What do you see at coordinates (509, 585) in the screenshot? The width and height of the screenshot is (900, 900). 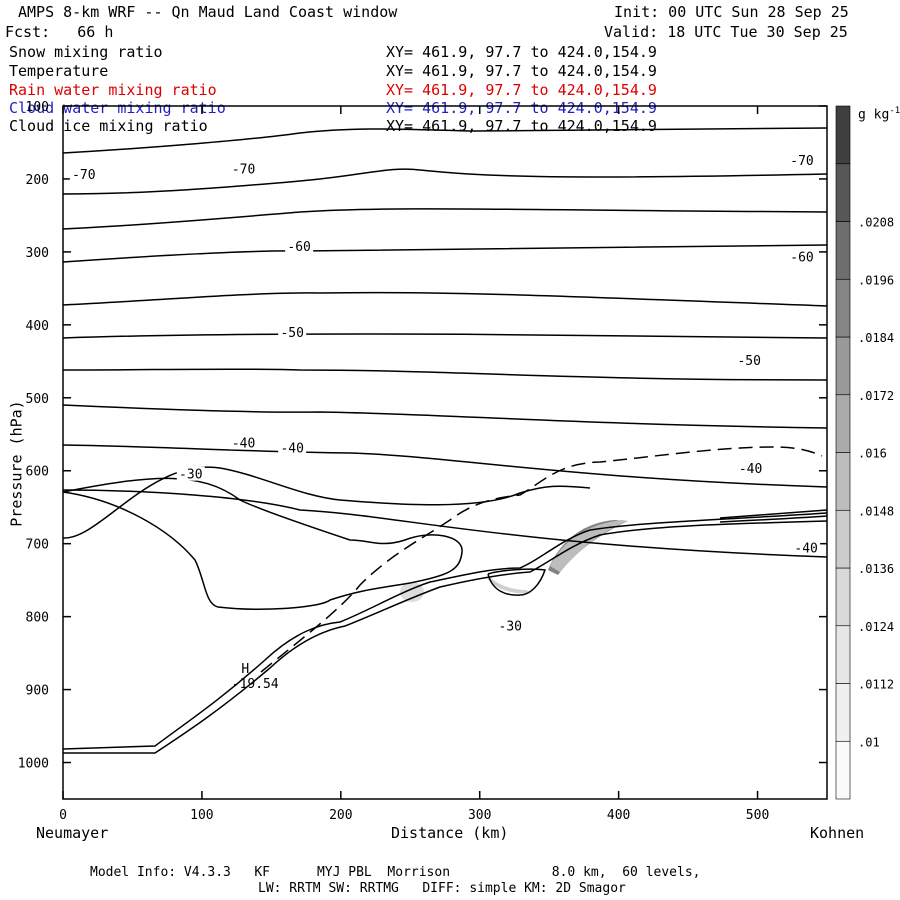 I see `snow-shading-small` at bounding box center [509, 585].